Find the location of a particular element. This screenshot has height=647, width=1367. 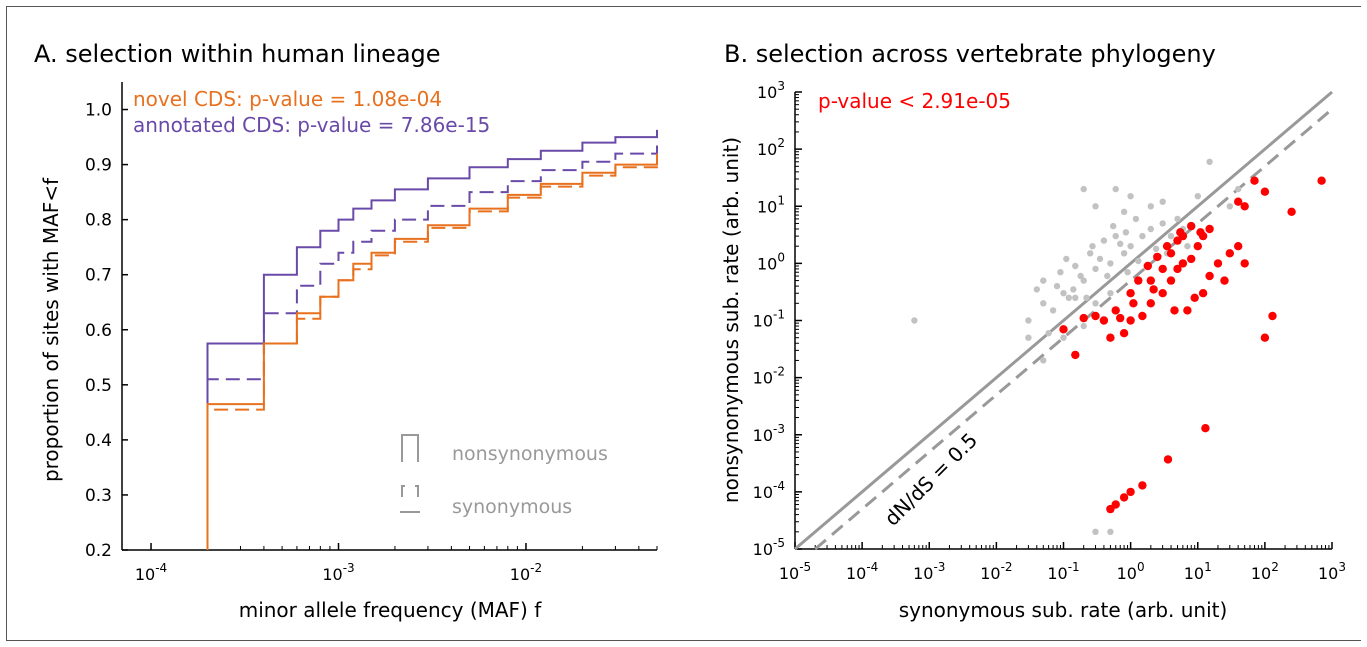

panel-a-y-axis-label: proportion of sites with MAF<f is located at coordinates (51, 329).